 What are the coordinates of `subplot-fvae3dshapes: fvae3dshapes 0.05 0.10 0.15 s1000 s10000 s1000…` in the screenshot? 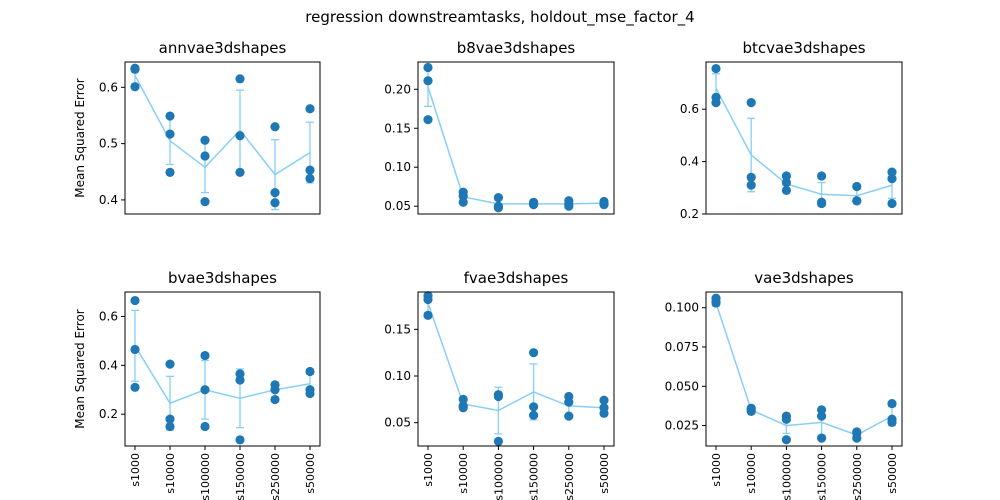 It's located at (499, 384).